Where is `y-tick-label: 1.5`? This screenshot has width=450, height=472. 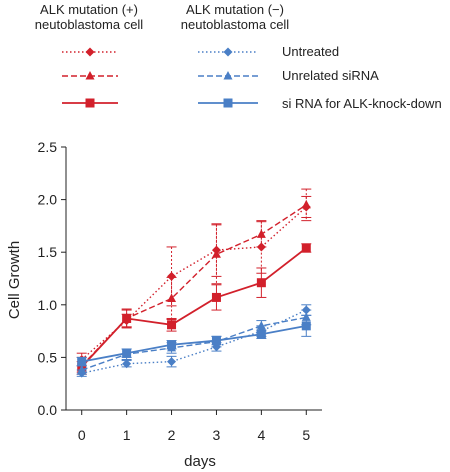
y-tick-label: 1.5 is located at coordinates (48, 252).